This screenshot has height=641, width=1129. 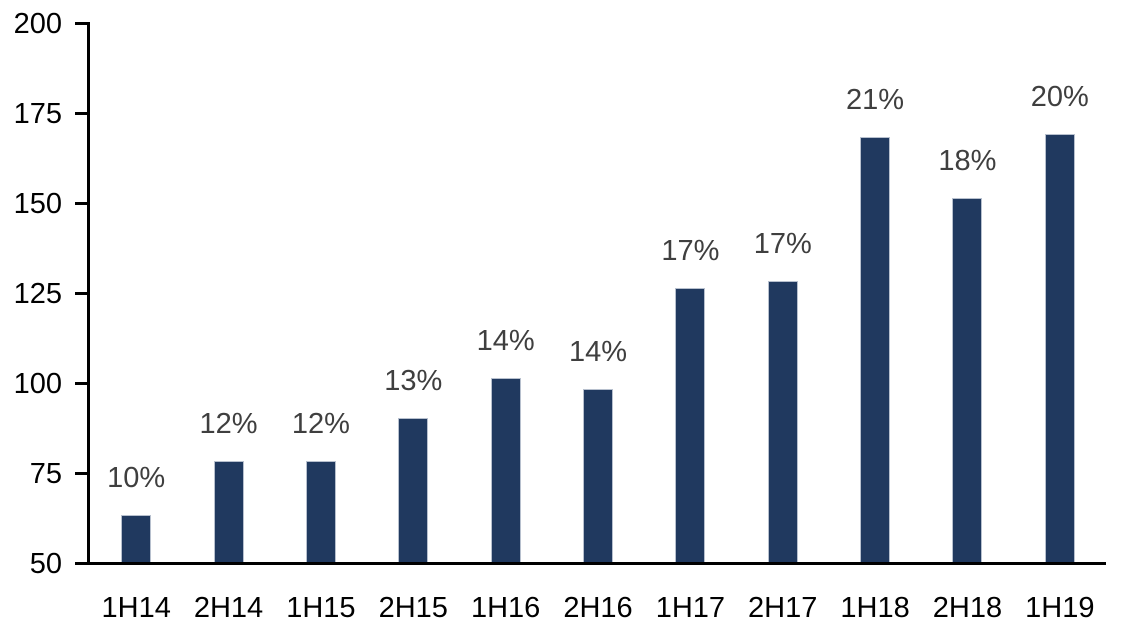 What do you see at coordinates (320, 511) in the screenshot?
I see `bar-1H15` at bounding box center [320, 511].